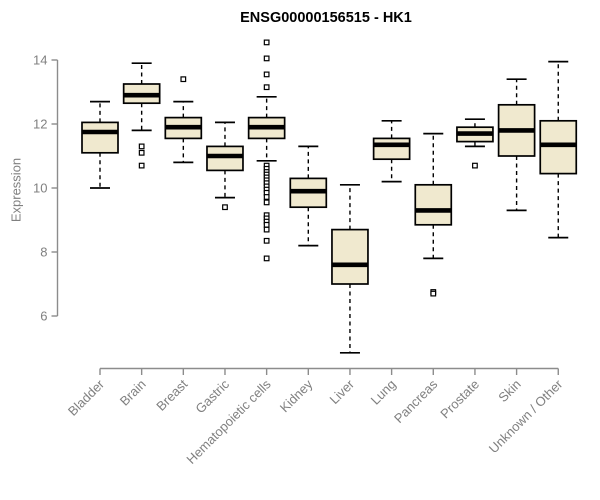 The width and height of the screenshot is (600, 500). I want to click on x-tick-label-liver: Liver, so click(342, 391).